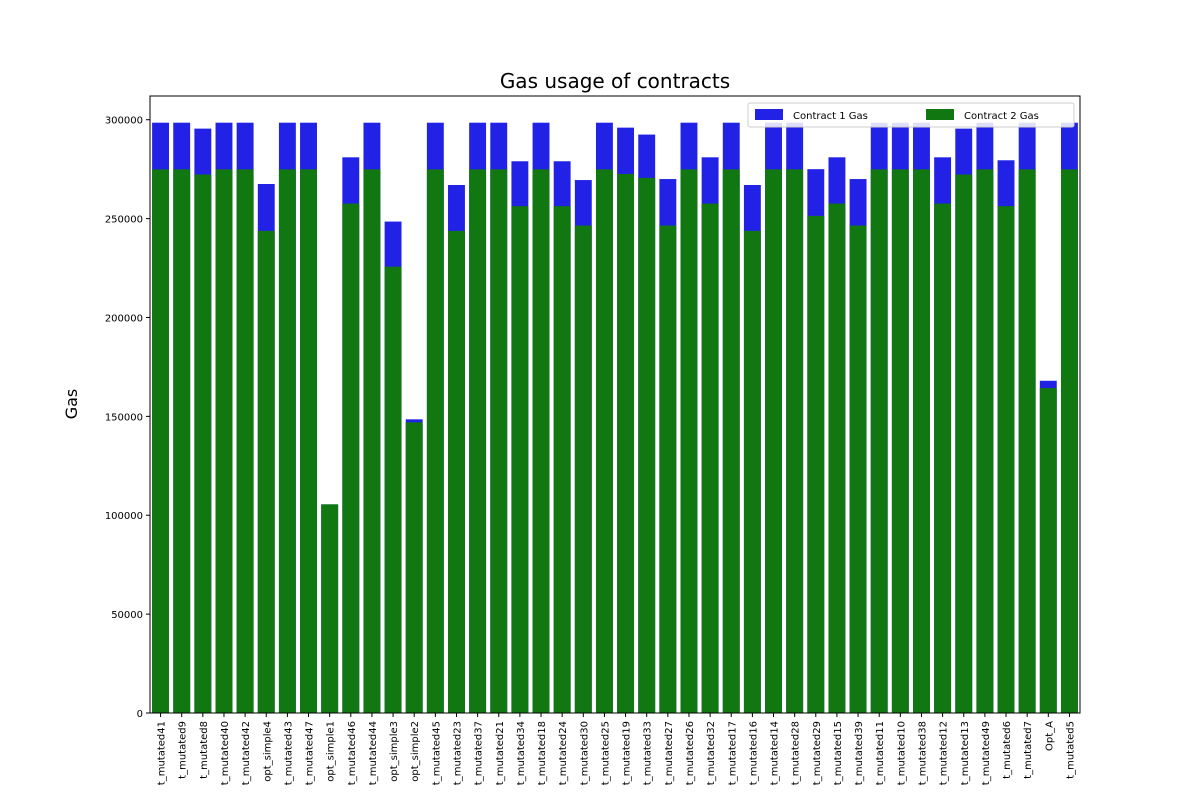  Describe the element at coordinates (479, 753) in the screenshot. I see `x-tick-label: t_mutated37` at that location.